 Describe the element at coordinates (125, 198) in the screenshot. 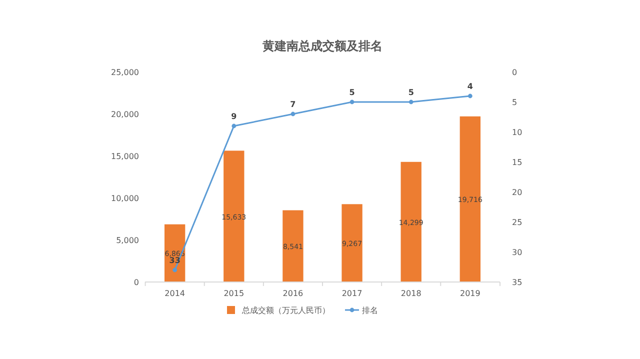

I see `y-tick-label: 10,000` at that location.